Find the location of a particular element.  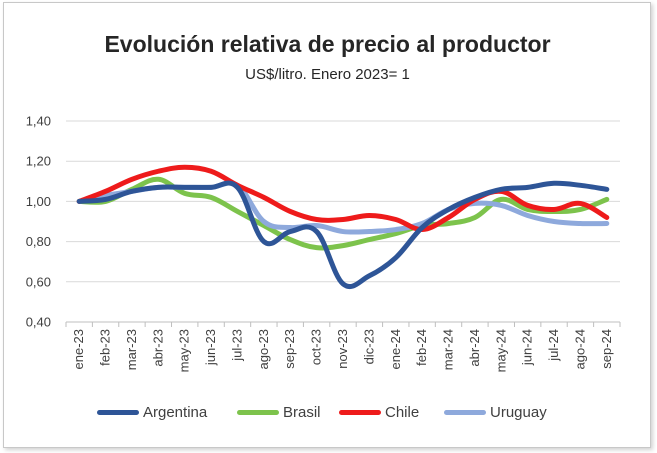

legend-label: Argentina is located at coordinates (175, 412).